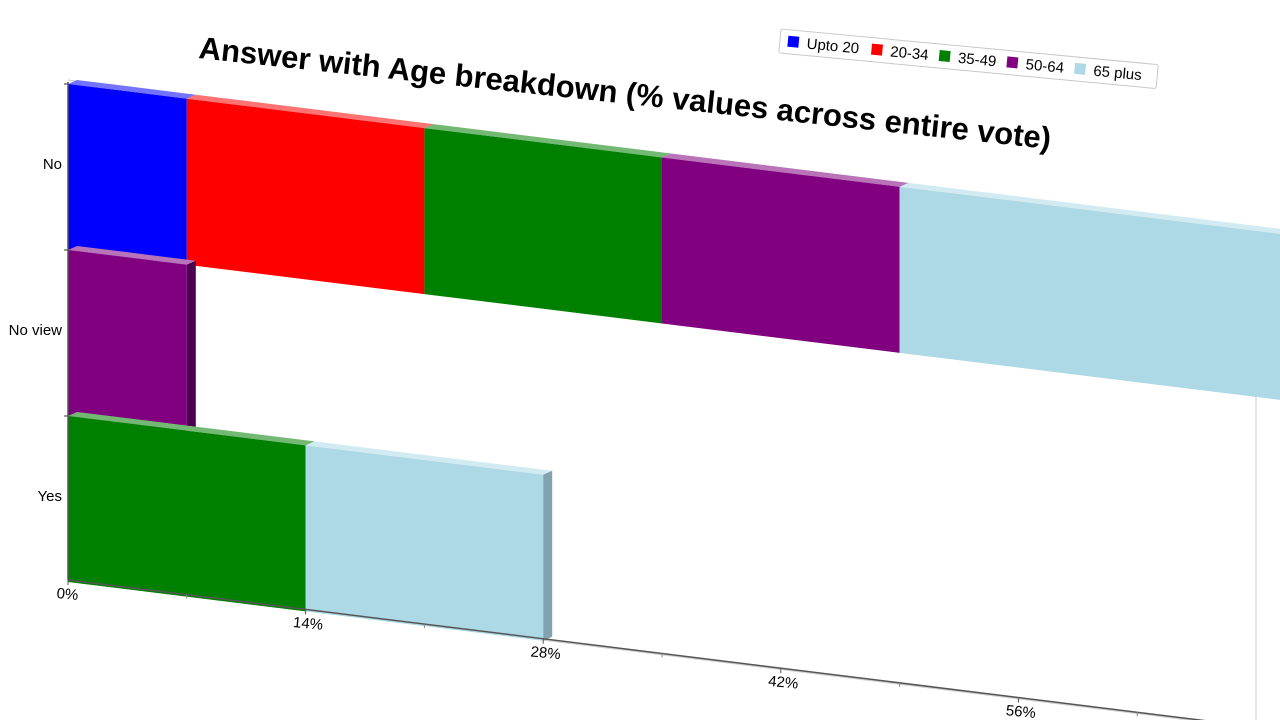  I want to click on bar-no-65-plus, so click(1089, 291).